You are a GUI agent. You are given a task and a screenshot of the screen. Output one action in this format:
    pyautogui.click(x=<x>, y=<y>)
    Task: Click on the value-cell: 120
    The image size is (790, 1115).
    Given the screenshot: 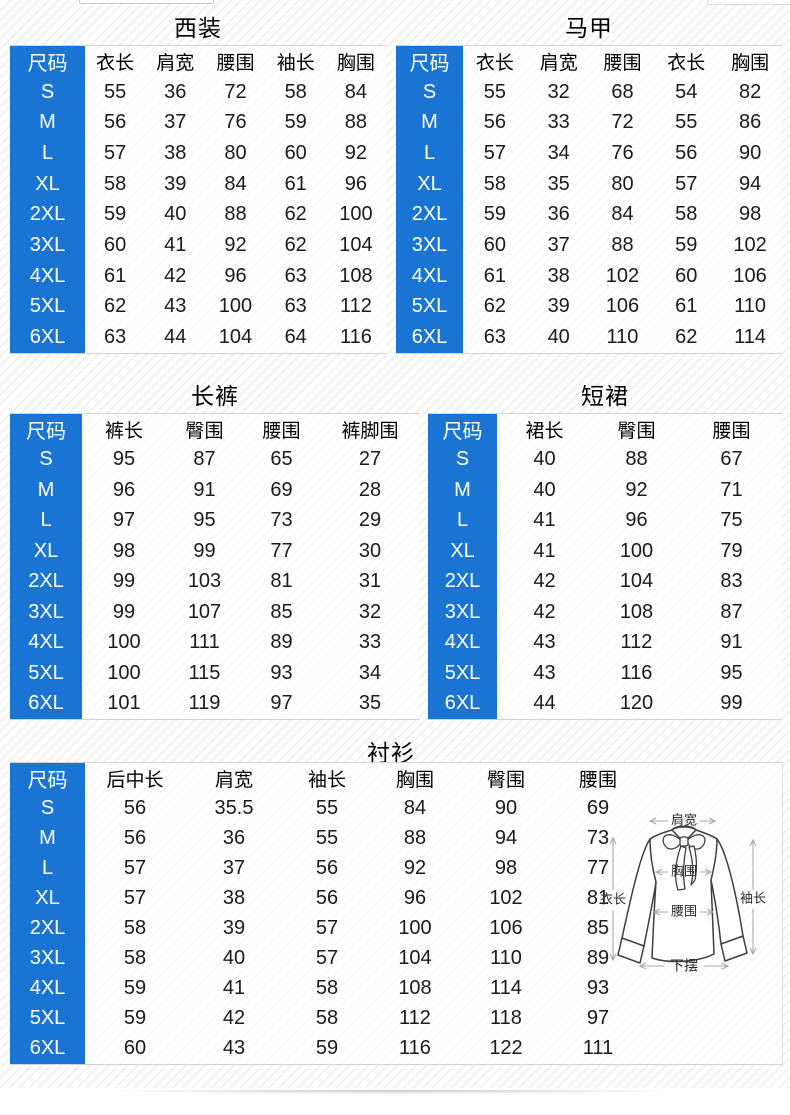 What is the action you would take?
    pyautogui.click(x=636, y=703)
    